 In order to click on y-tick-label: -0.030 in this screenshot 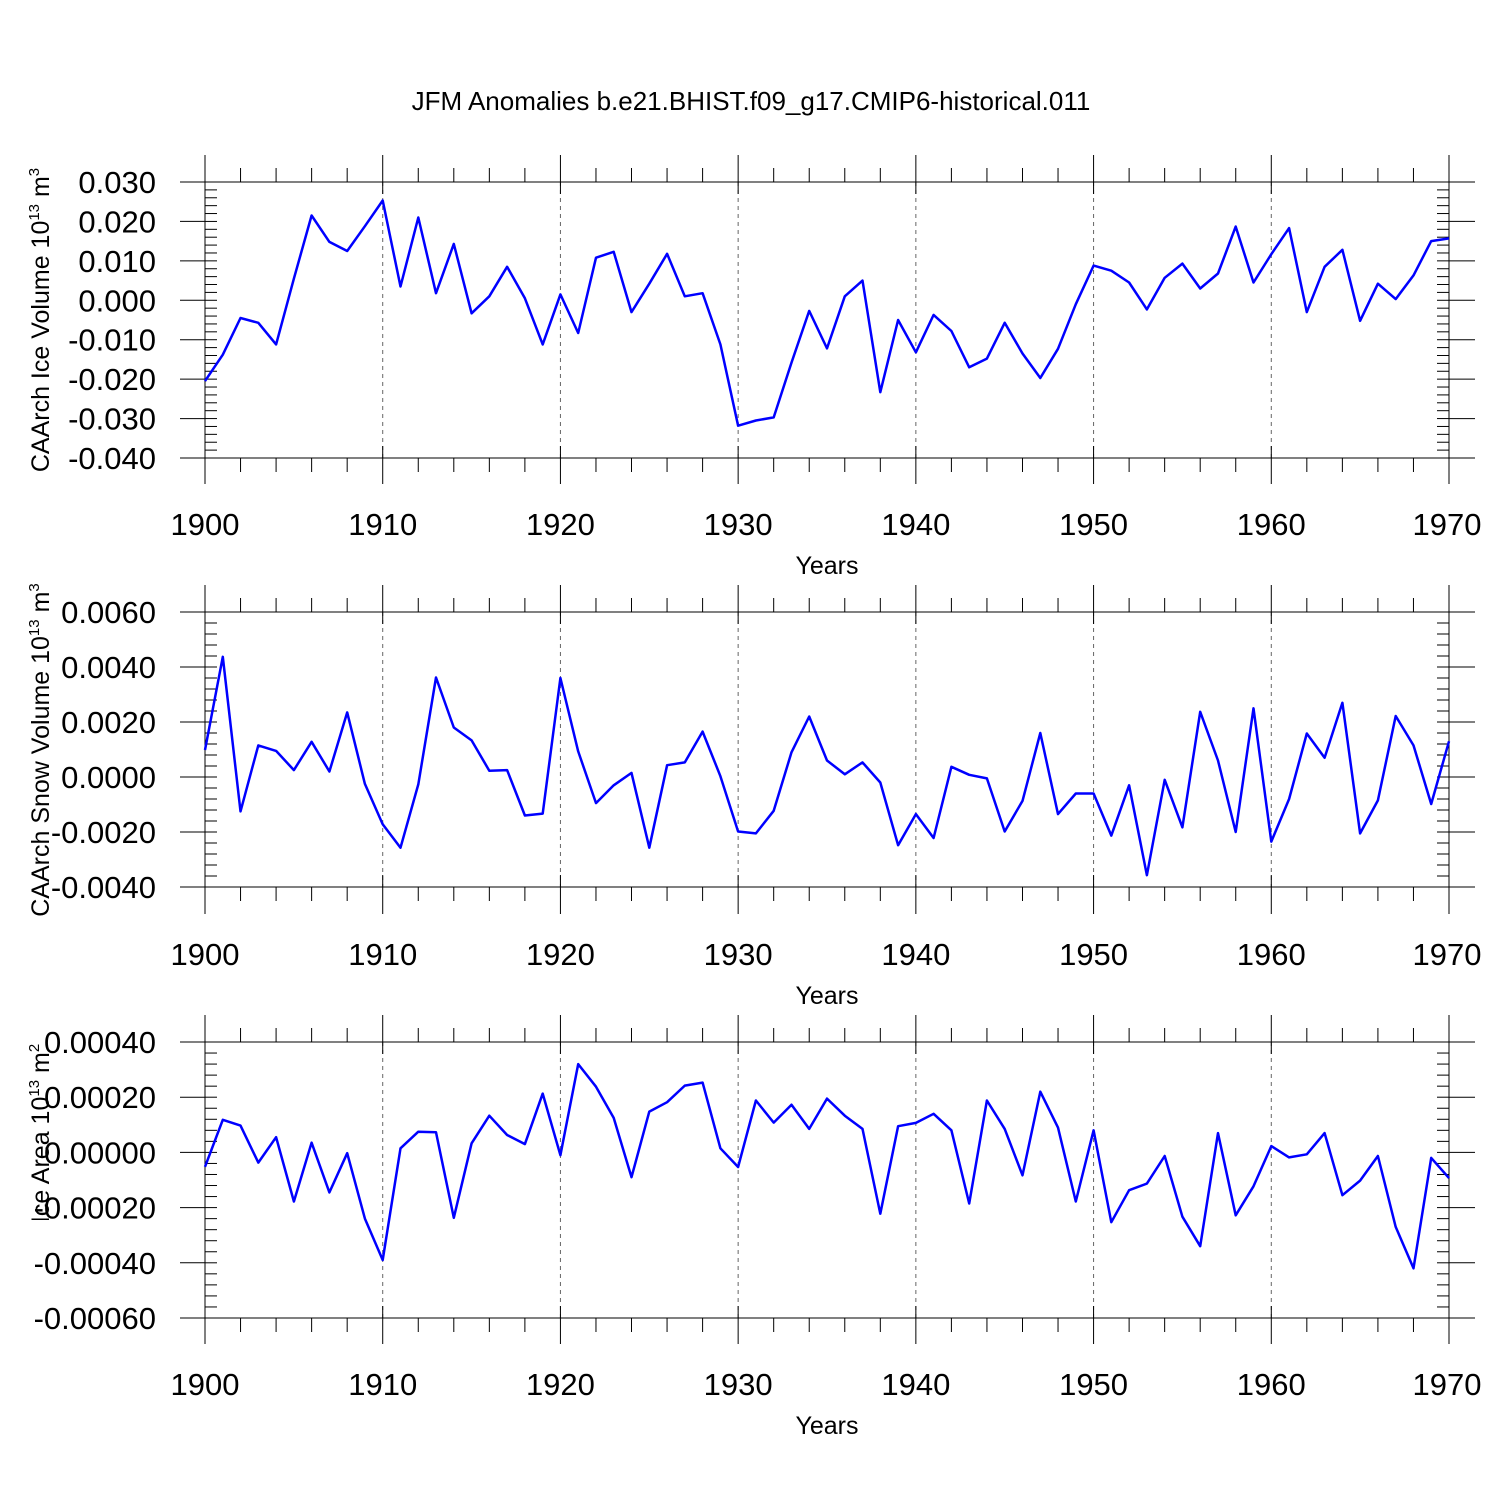, I will do `click(112, 419)`.